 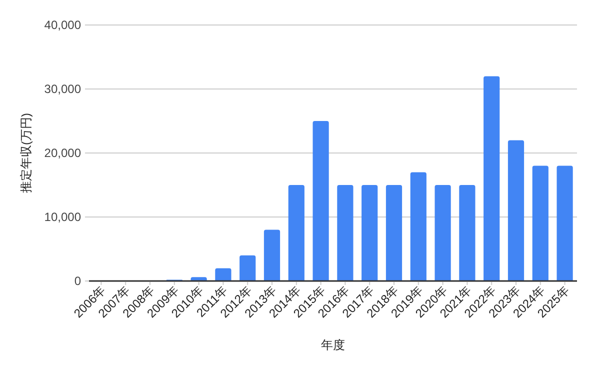 What do you see at coordinates (78, 281) in the screenshot?
I see `y-tick-label: 0` at bounding box center [78, 281].